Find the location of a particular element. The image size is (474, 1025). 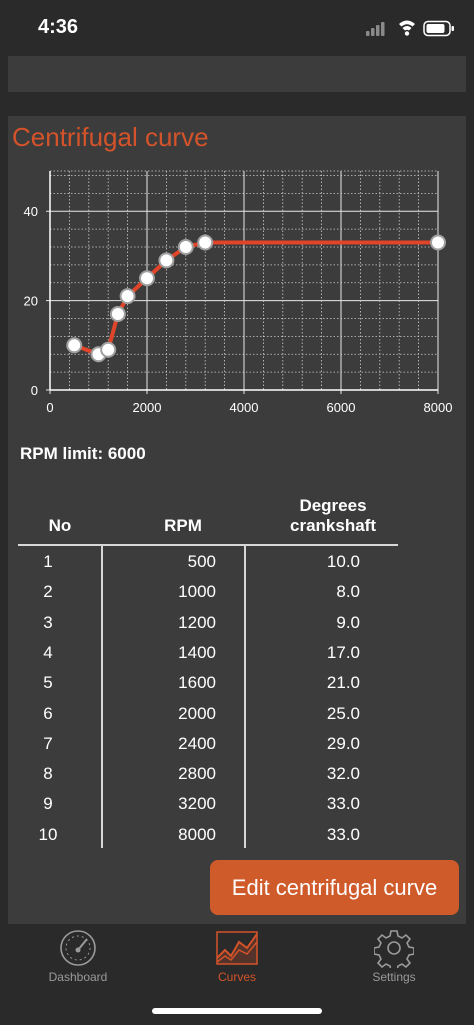

table-row: 3 1200 9.0 is located at coordinates (208, 628).